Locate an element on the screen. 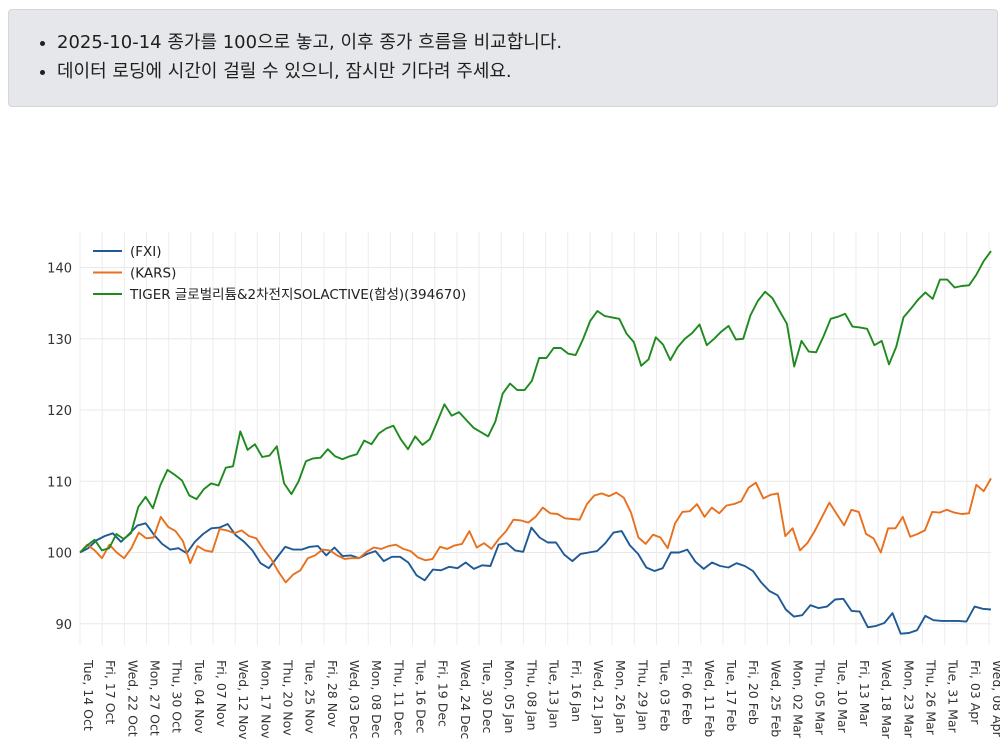 This screenshot has width=1000, height=747. x-tick-label: Wed, 08 Apr is located at coordinates (995, 699).